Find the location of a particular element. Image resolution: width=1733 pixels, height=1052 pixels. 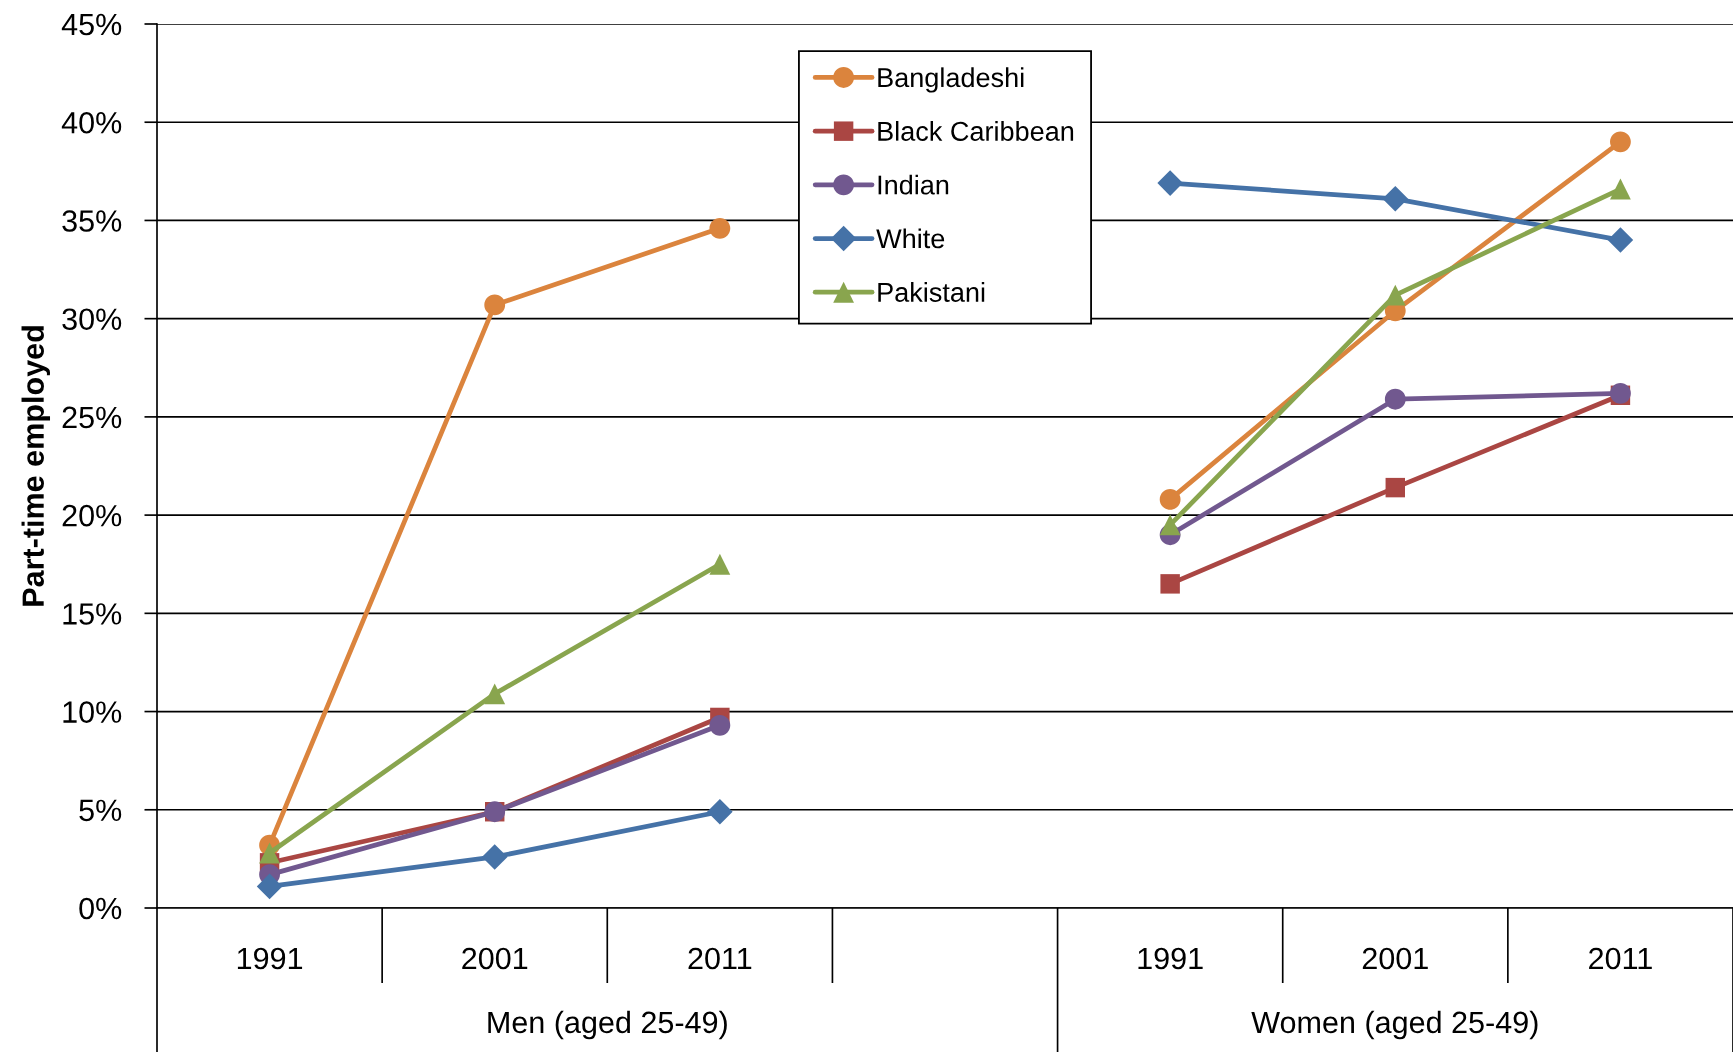

legend-label: Pakistani is located at coordinates (931, 292).